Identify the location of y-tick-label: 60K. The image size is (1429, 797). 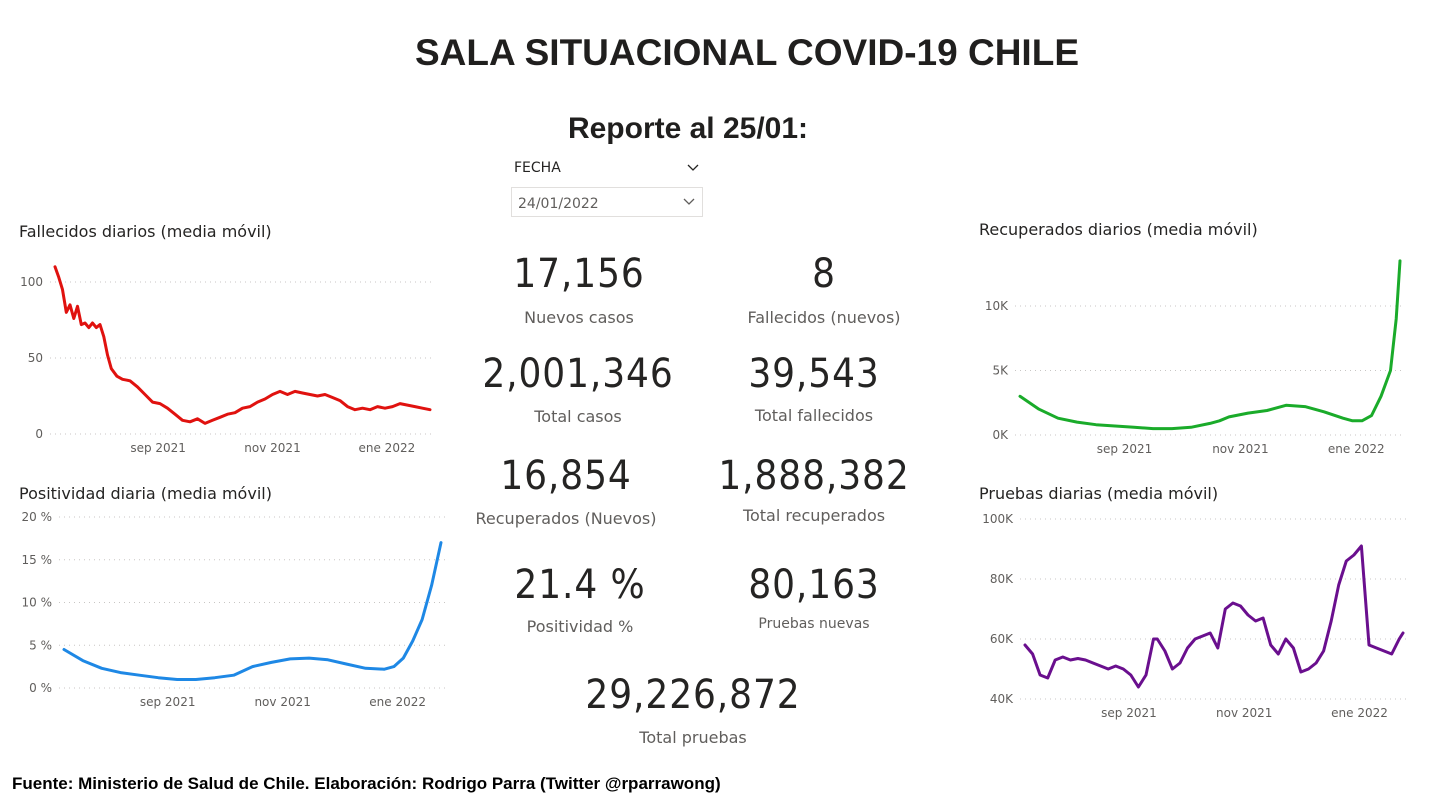
(1002, 639).